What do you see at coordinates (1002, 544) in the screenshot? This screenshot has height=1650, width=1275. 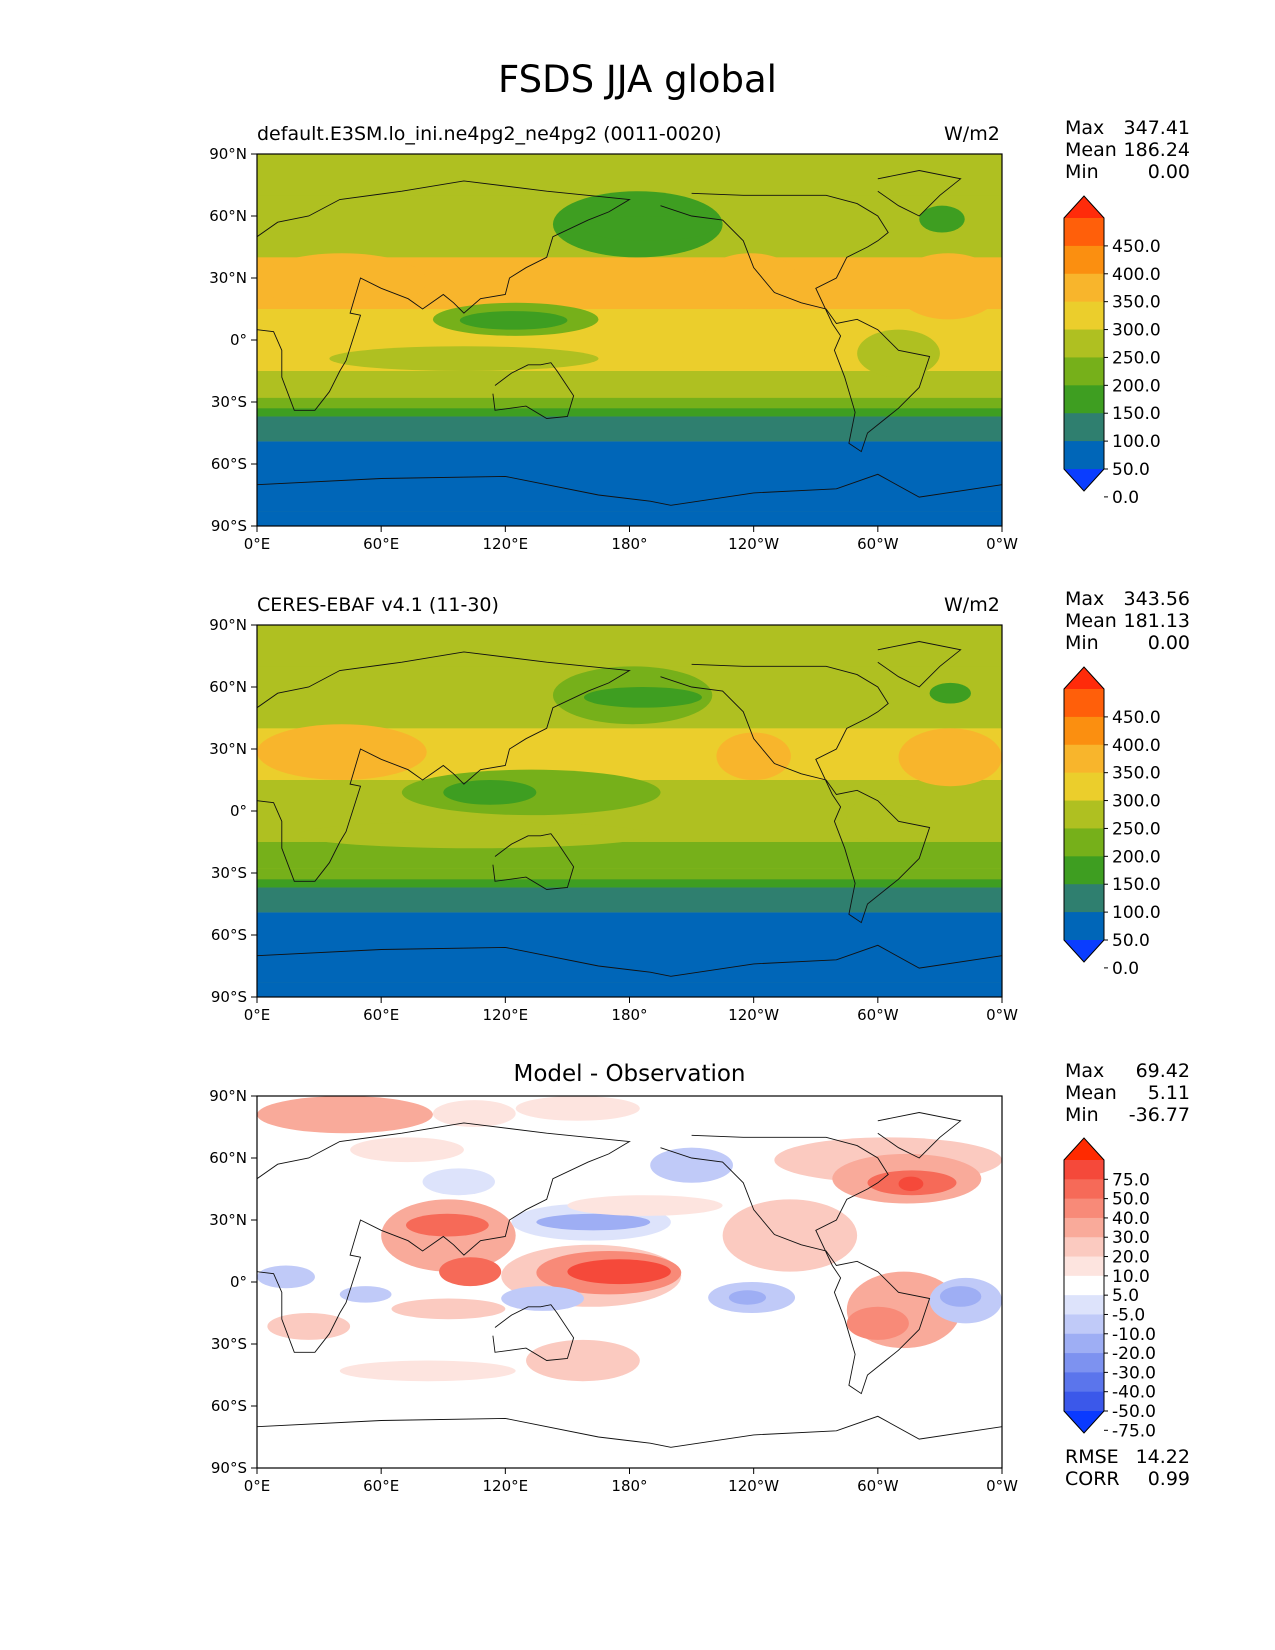 I see `x-tick-label: 0°W` at bounding box center [1002, 544].